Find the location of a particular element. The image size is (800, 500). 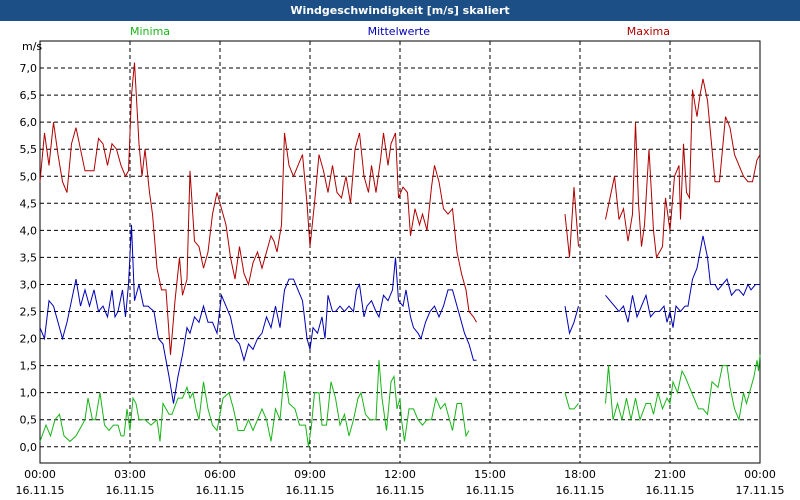

x-tick-time: 03:00 is located at coordinates (130, 474).